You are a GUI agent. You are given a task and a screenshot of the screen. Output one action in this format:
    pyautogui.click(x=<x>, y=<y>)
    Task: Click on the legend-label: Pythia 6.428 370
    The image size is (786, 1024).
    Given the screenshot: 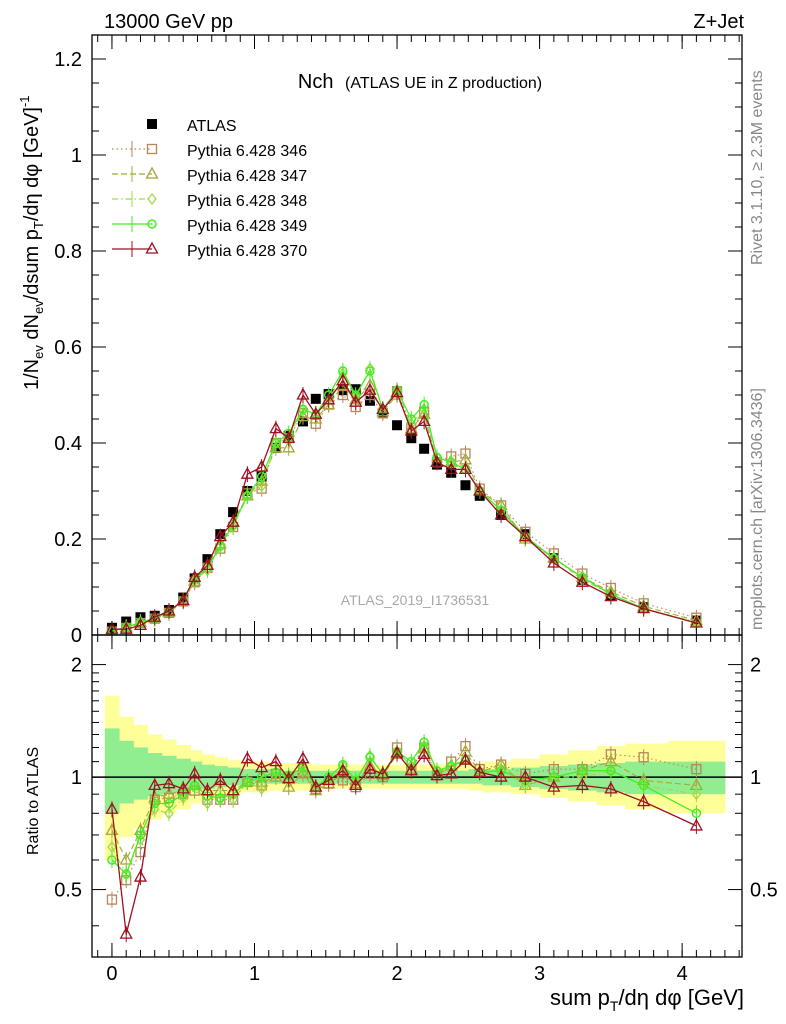 What is the action you would take?
    pyautogui.click(x=247, y=251)
    